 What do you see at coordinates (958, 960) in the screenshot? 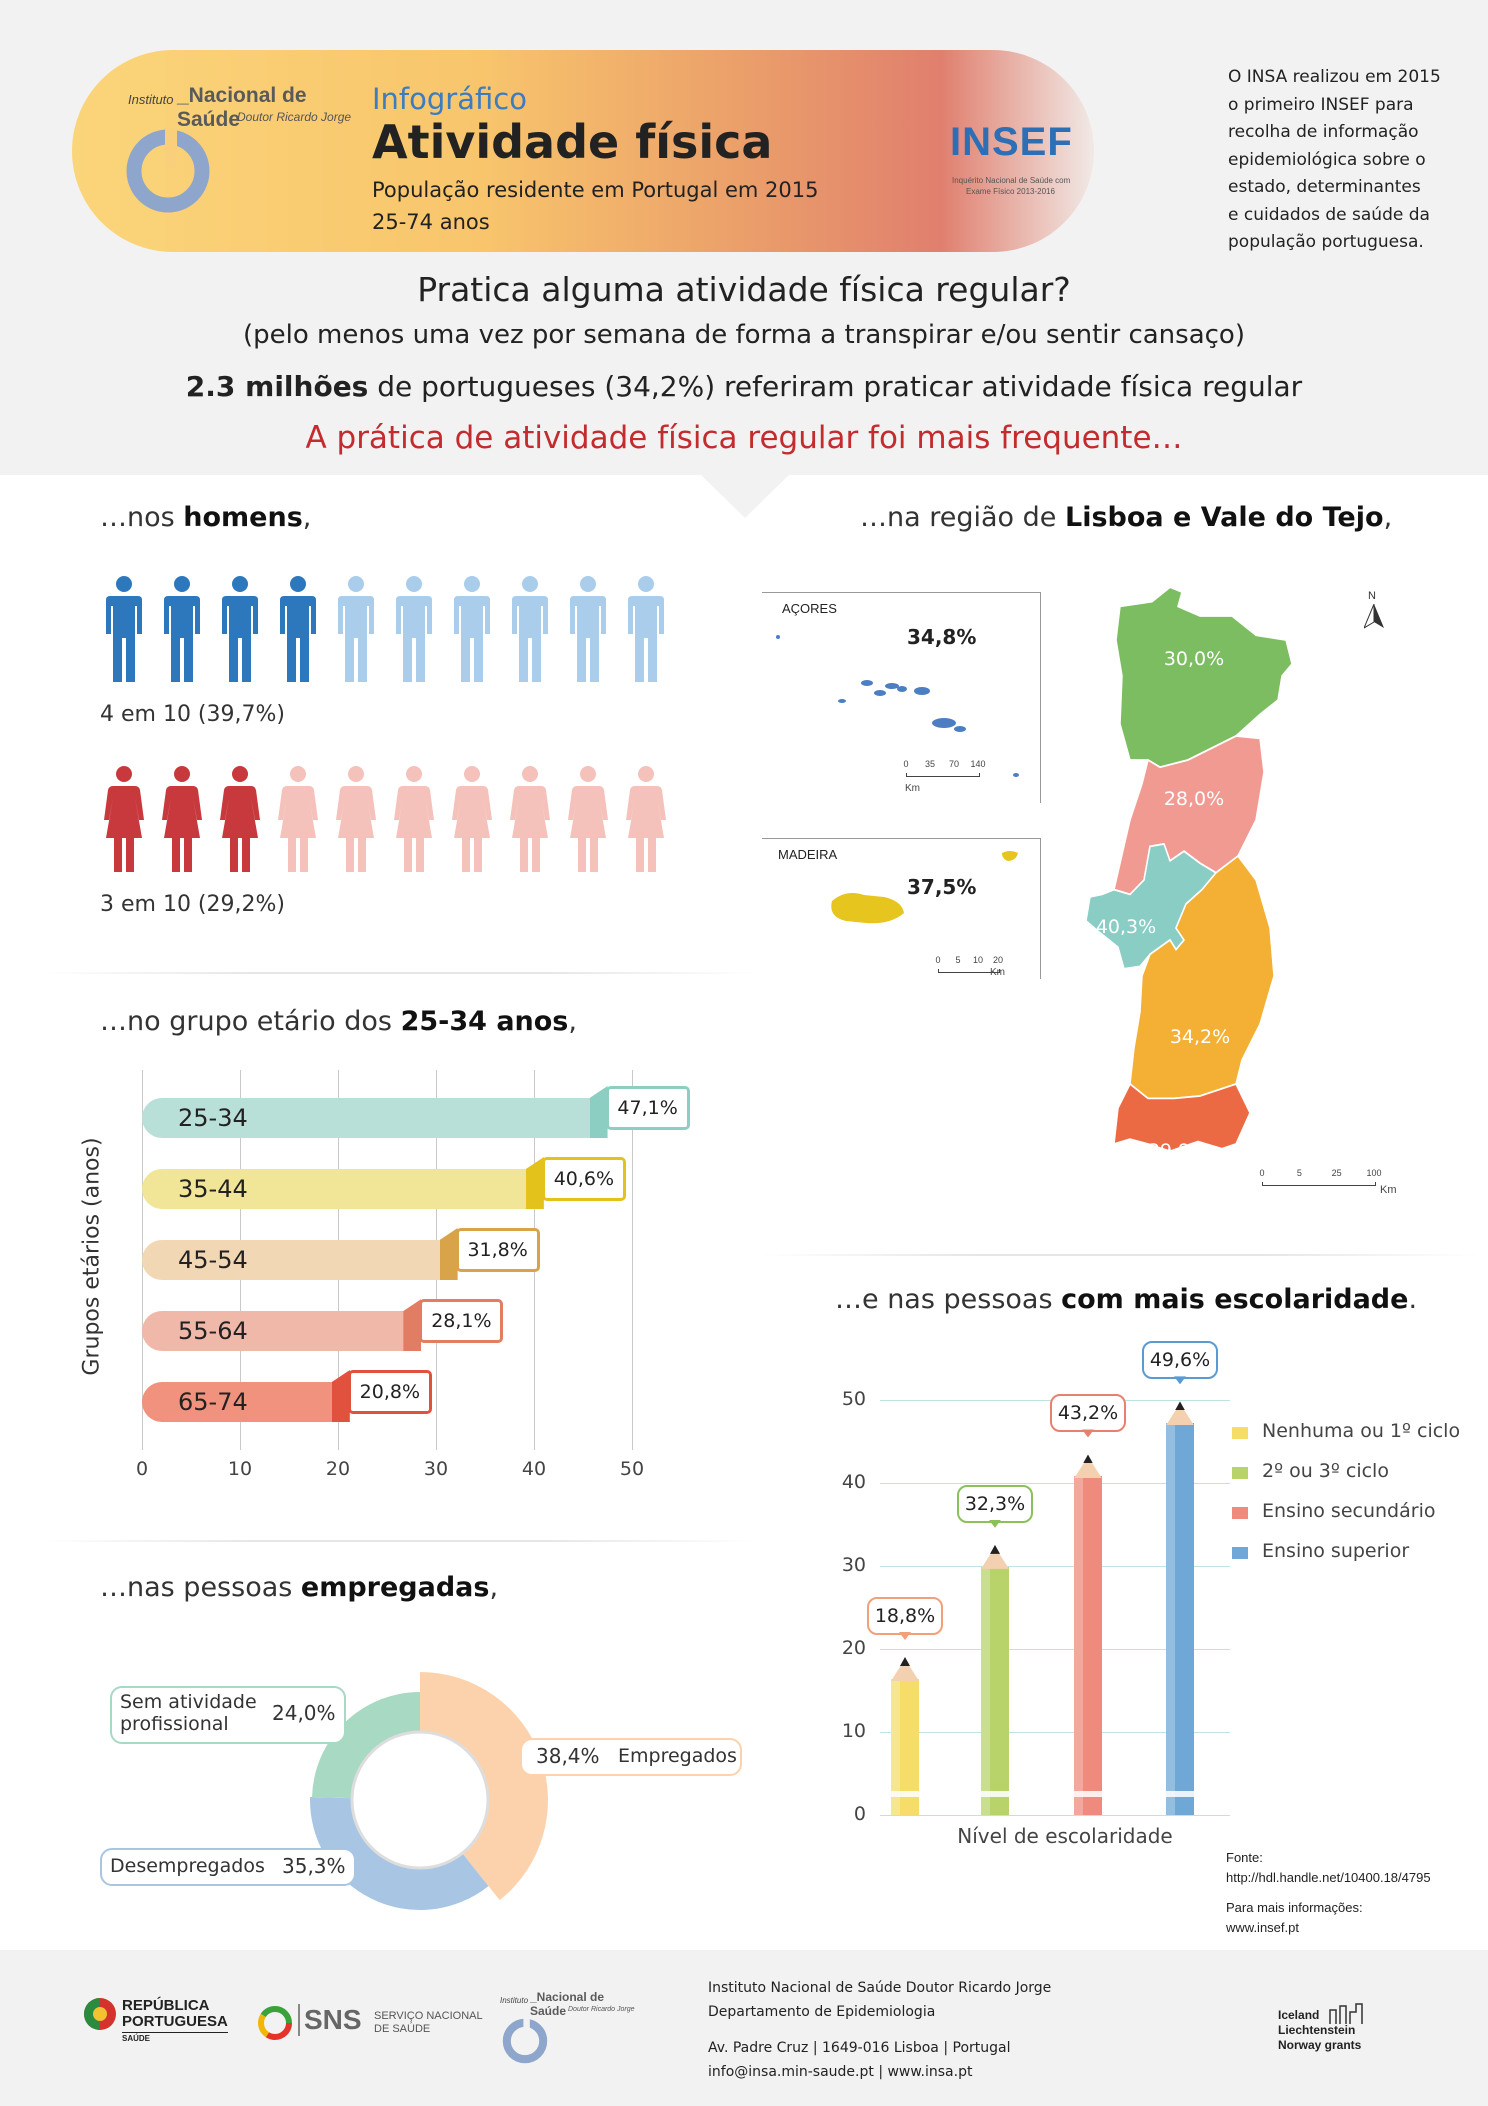
I see `scale-tick-label: 5` at bounding box center [958, 960].